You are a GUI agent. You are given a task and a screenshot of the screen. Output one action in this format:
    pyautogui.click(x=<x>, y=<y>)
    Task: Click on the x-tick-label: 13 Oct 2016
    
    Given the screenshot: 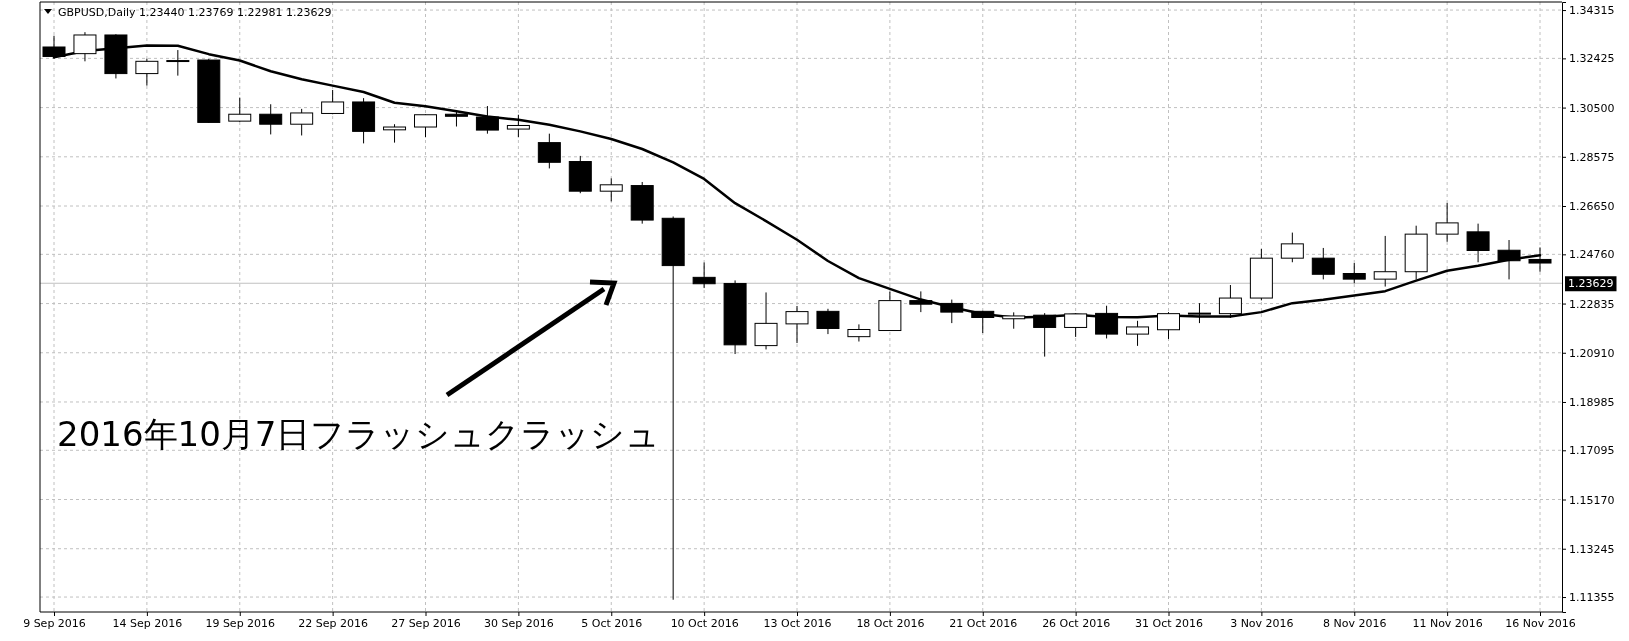 What is the action you would take?
    pyautogui.click(x=797, y=623)
    